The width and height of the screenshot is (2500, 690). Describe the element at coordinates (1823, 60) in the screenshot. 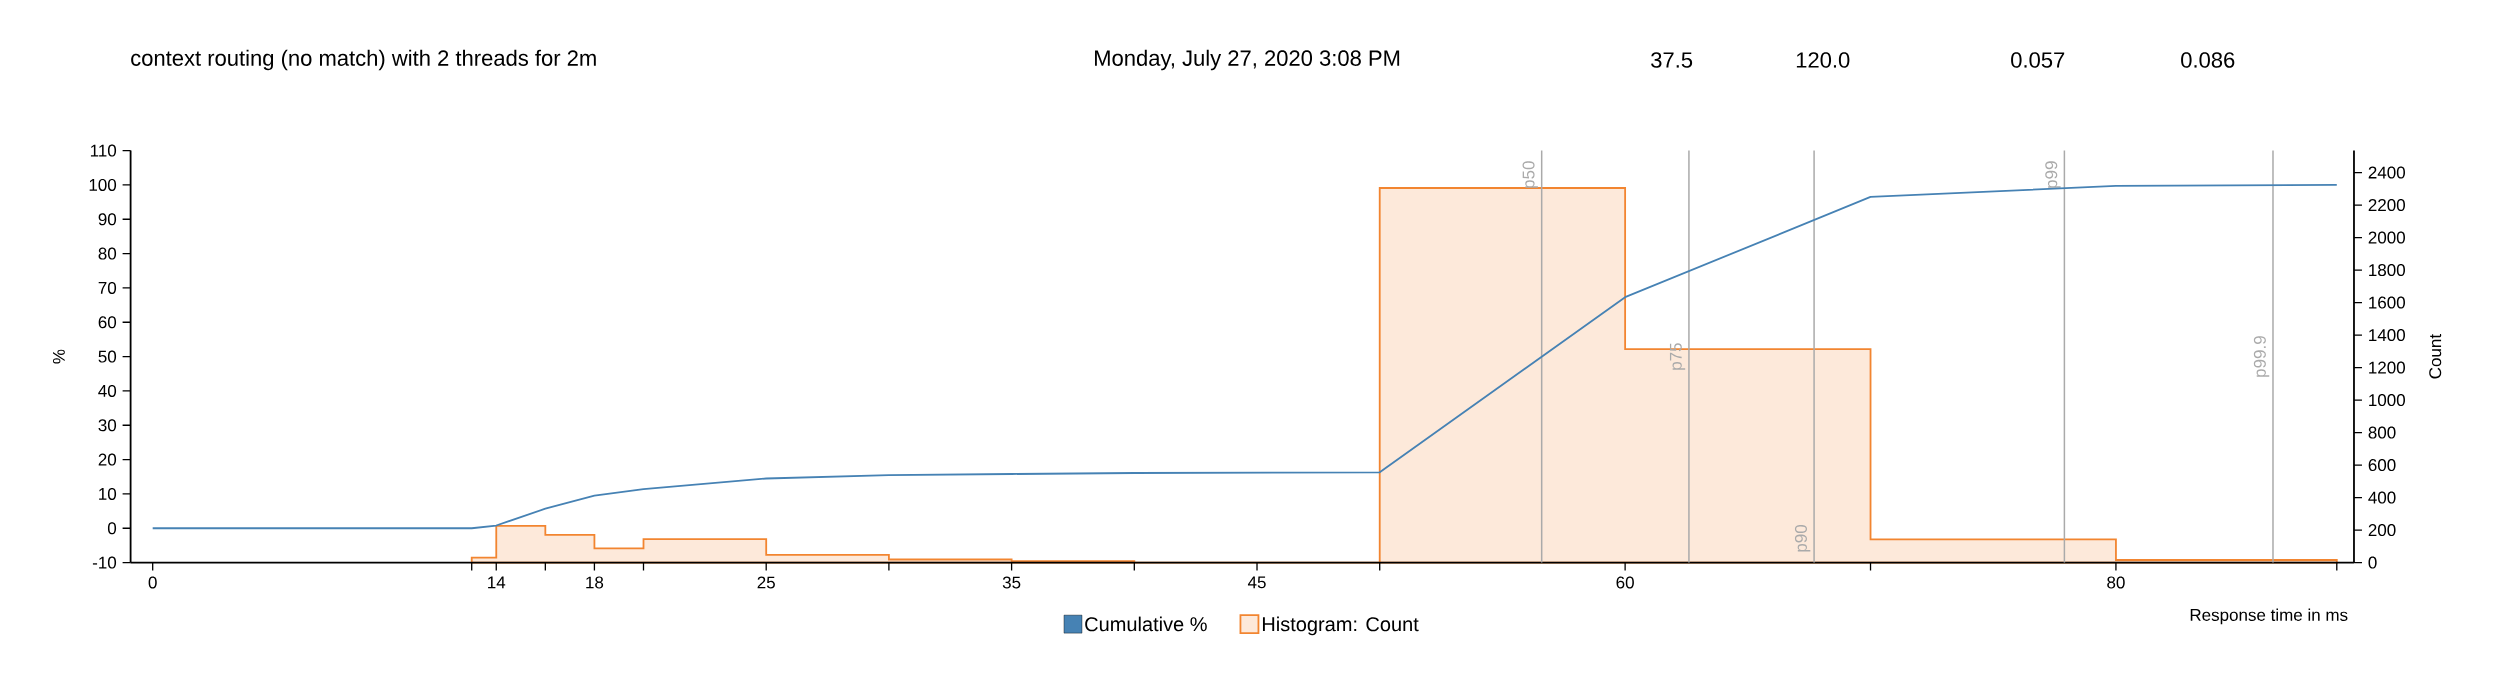

I see `text: 120.0` at that location.